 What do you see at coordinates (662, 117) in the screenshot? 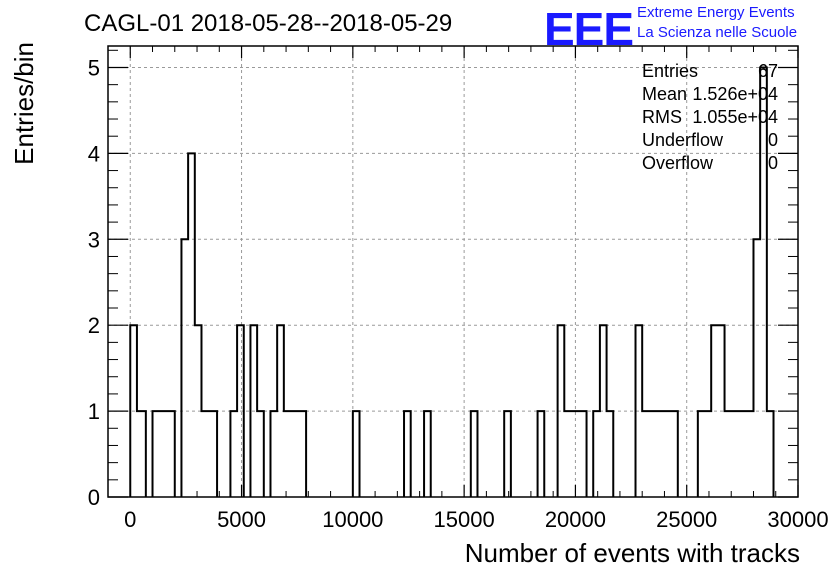
I see `stats-key: RMS` at bounding box center [662, 117].